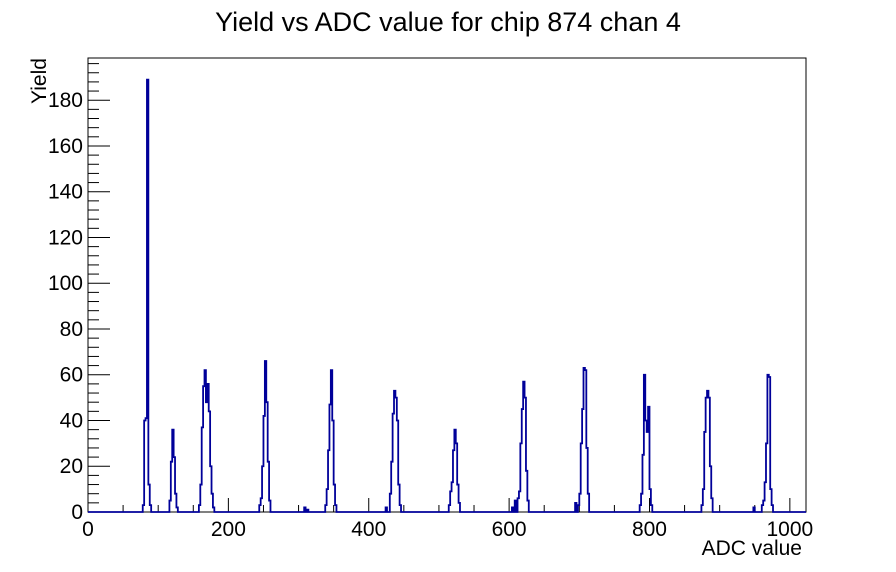 The image size is (896, 572). Describe the element at coordinates (368, 529) in the screenshot. I see `x-tick-label: 400` at that location.